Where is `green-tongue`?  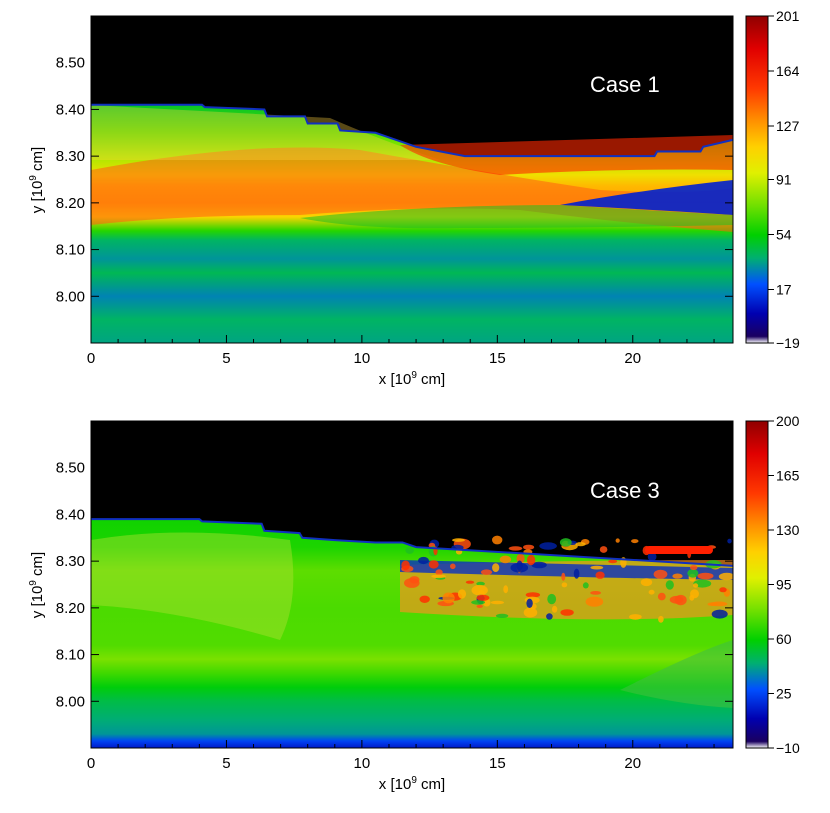
green-tongue is located at coordinates (516, 217).